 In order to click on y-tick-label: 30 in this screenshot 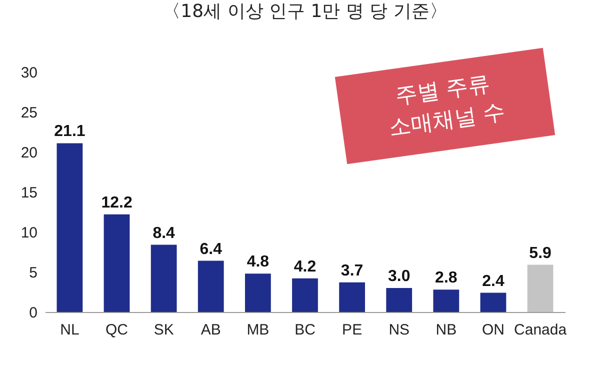, I will do `click(29, 73)`.